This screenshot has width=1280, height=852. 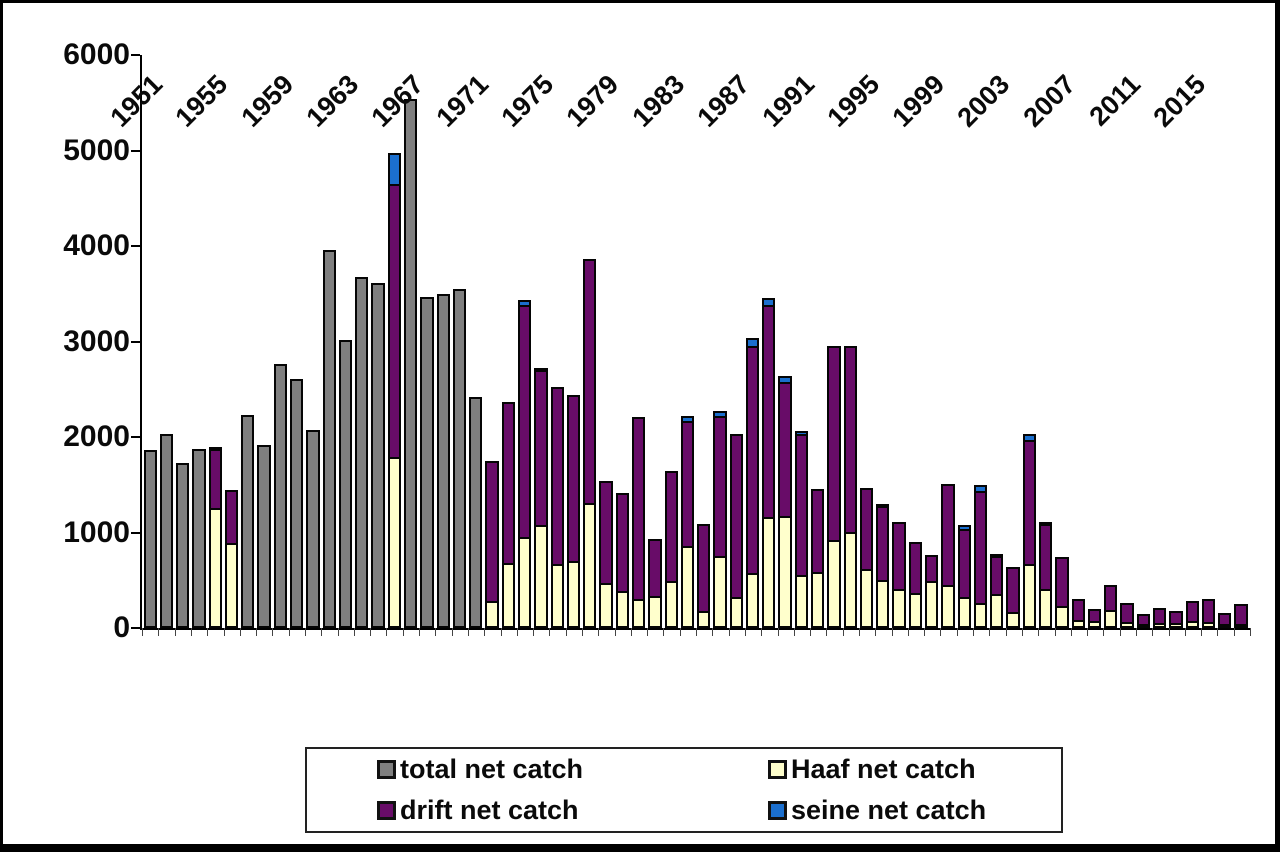 What do you see at coordinates (231, 517) in the screenshot?
I see `bar-1956-drift-segment` at bounding box center [231, 517].